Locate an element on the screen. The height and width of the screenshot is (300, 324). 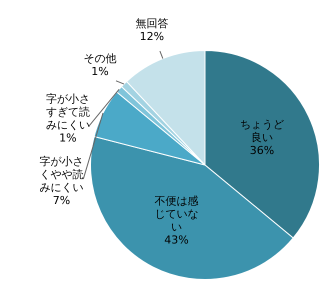
slice-label: ちょうど良い is located at coordinates (262, 131).